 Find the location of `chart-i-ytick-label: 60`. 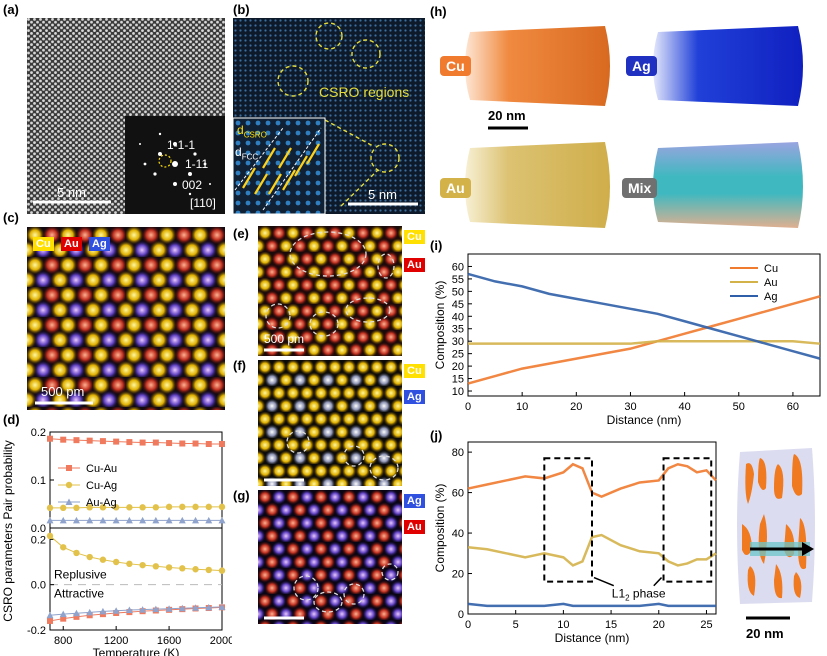

chart-i-ytick-label: 60 is located at coordinates (458, 267).